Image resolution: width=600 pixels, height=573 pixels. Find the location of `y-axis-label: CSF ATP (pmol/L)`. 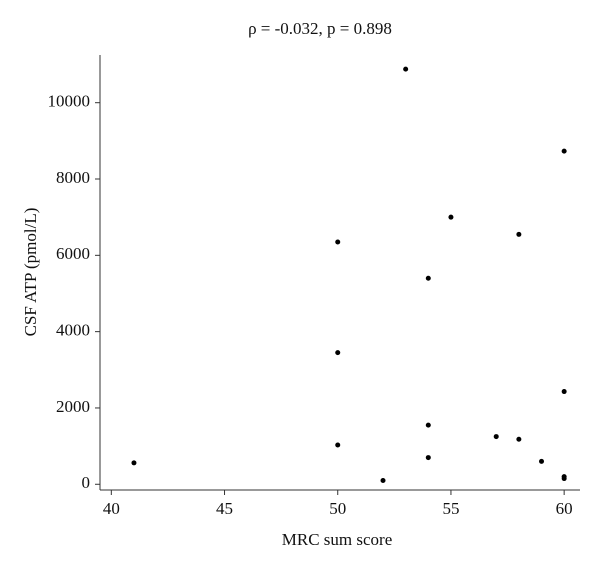

y-axis-label: CSF ATP (pmol/L) is located at coordinates (30, 272).